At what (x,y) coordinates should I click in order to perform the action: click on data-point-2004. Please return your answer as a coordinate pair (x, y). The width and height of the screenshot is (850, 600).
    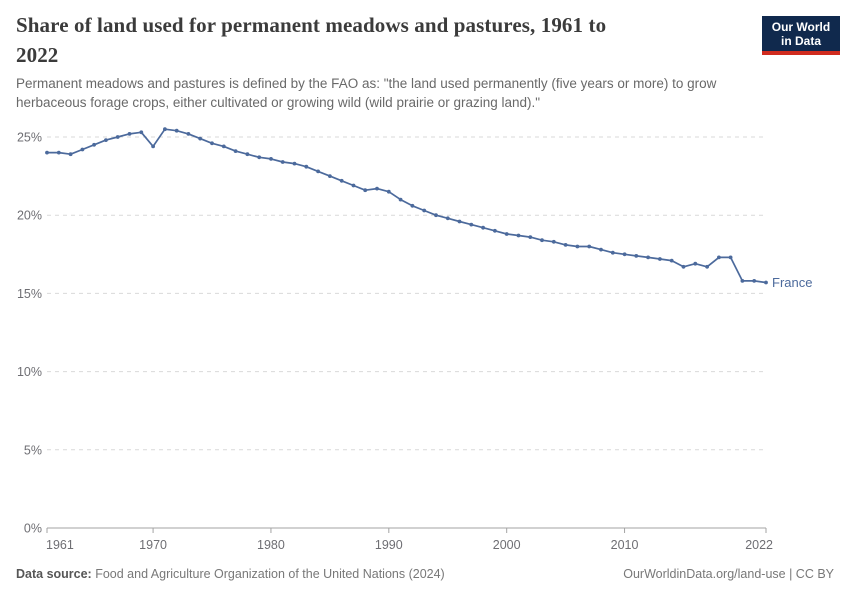
    Looking at the image, I should click on (553, 241).